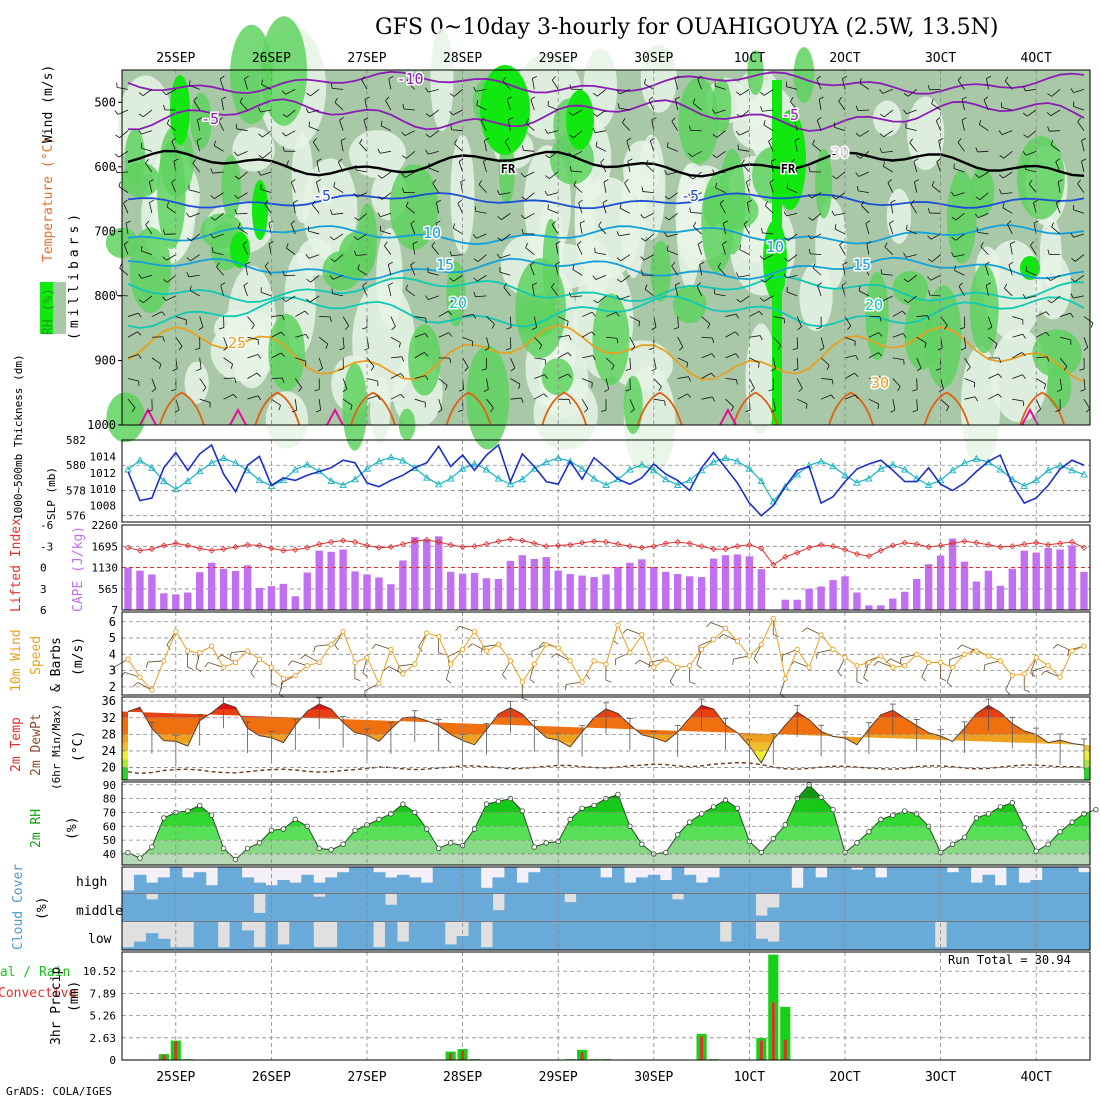 This screenshot has width=1100, height=1100. I want to click on upper-rh-label: RH (%), so click(48, 311).